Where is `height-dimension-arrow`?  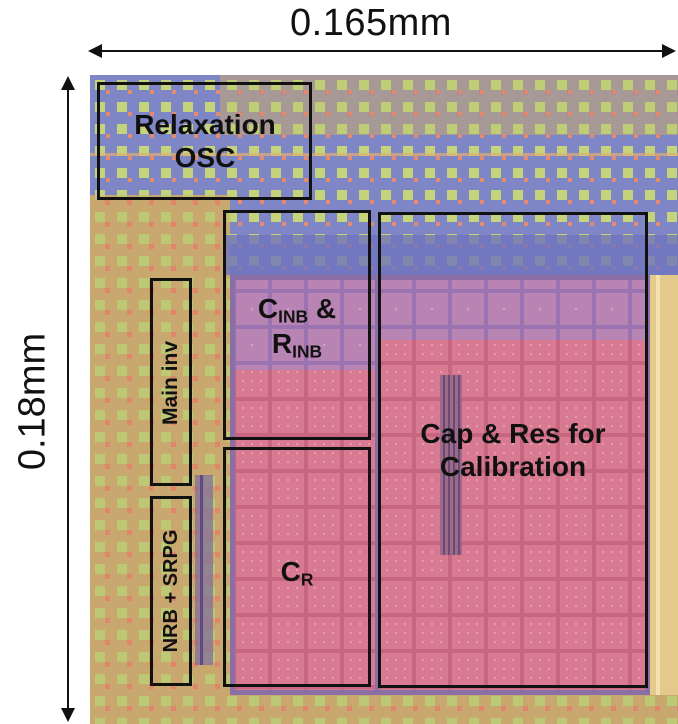 height-dimension-arrow is located at coordinates (68, 399).